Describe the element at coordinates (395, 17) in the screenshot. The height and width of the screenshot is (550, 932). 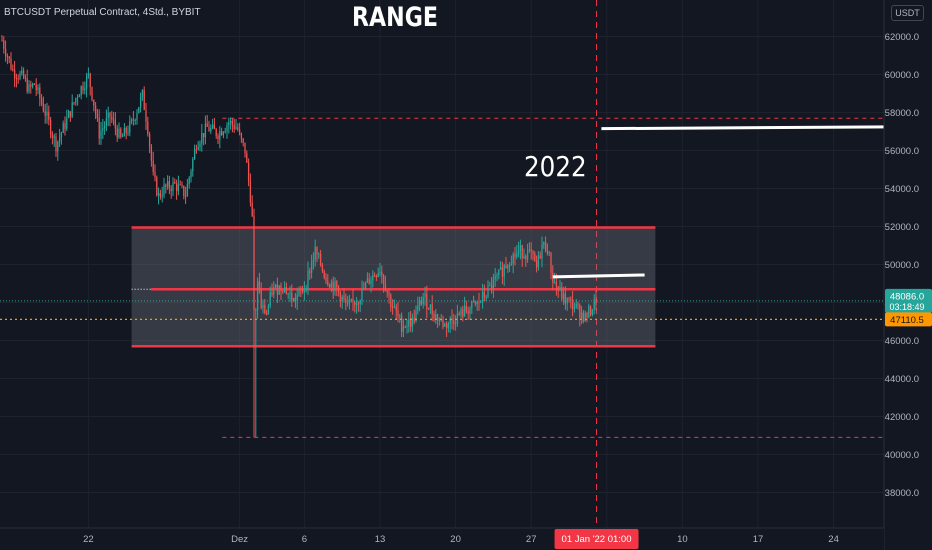
I see `chart-annotation-title: RANGE` at that location.